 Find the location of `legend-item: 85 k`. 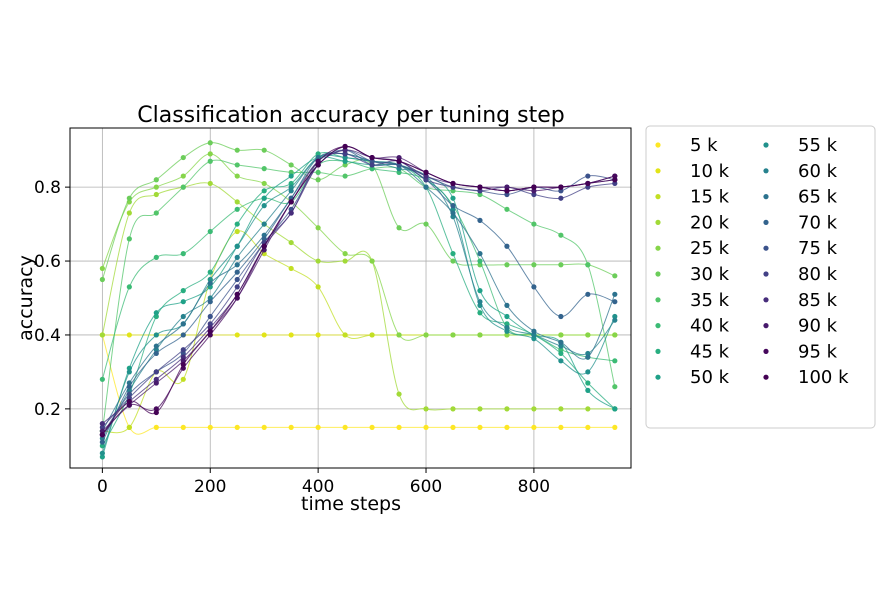

legend-item: 85 k is located at coordinates (800, 300).